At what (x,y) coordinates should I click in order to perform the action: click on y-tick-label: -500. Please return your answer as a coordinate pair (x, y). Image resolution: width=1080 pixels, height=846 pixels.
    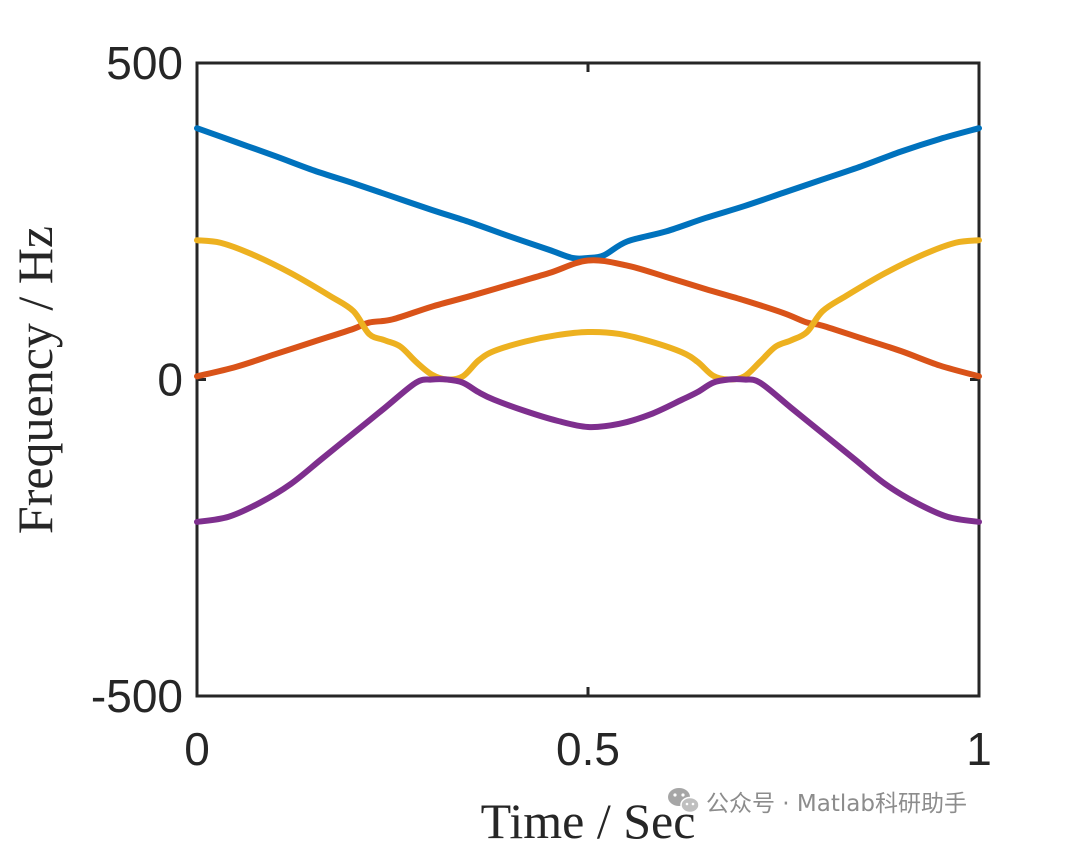
    Looking at the image, I should click on (137, 696).